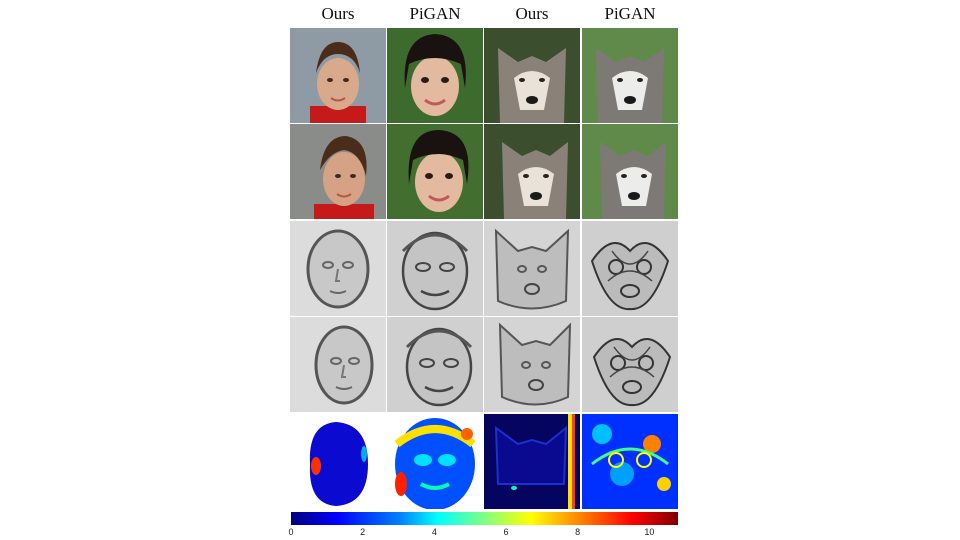  Describe the element at coordinates (338, 75) in the screenshot. I see `face-ours-front-image` at that location.